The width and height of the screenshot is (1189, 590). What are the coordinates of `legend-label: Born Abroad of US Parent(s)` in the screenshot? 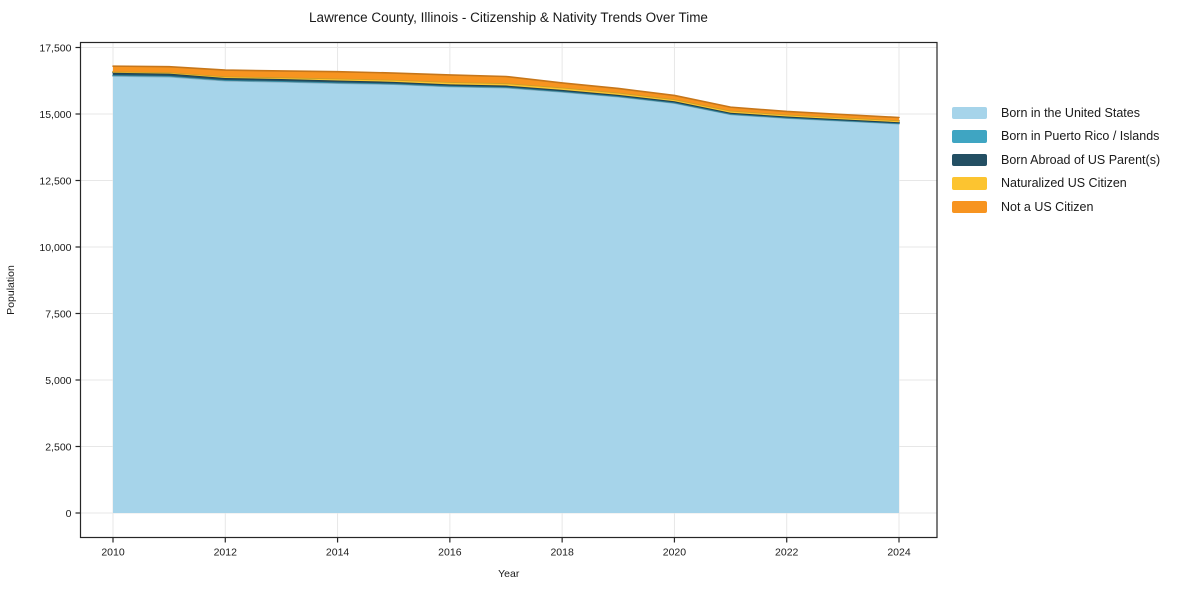 It's located at (1081, 159).